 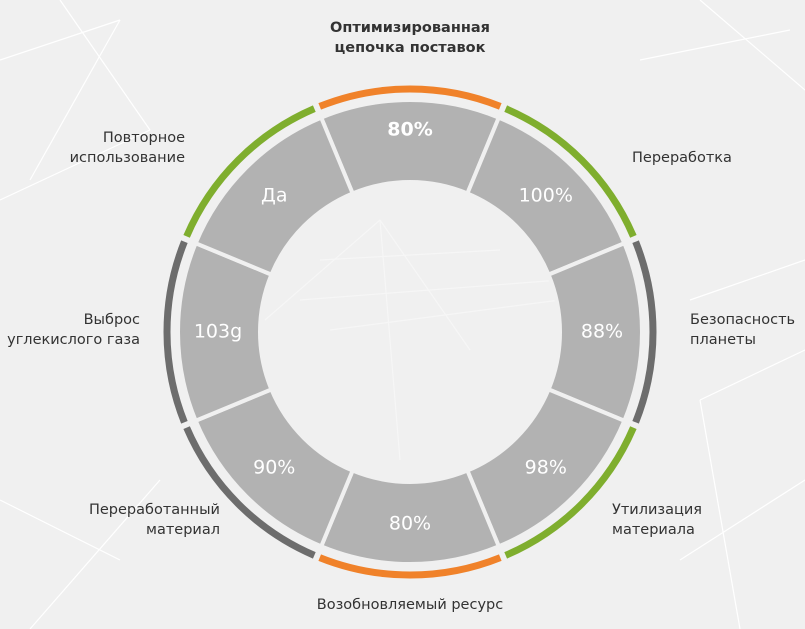 What do you see at coordinates (546, 467) in the screenshot?
I see `segment-value: 98%` at bounding box center [546, 467].